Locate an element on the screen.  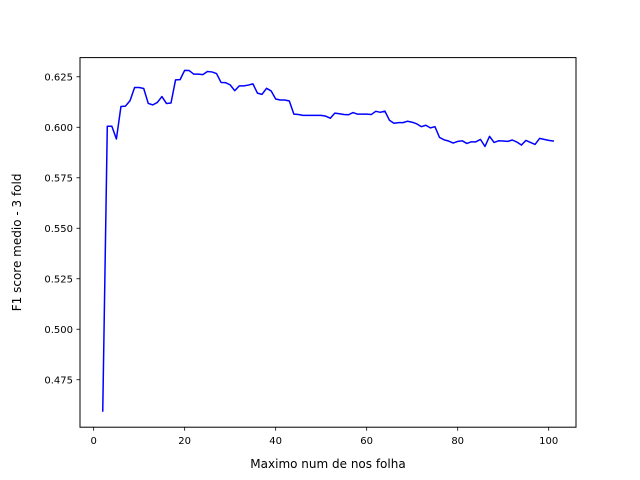
y-tick-label: 0.525 is located at coordinates (58, 279).